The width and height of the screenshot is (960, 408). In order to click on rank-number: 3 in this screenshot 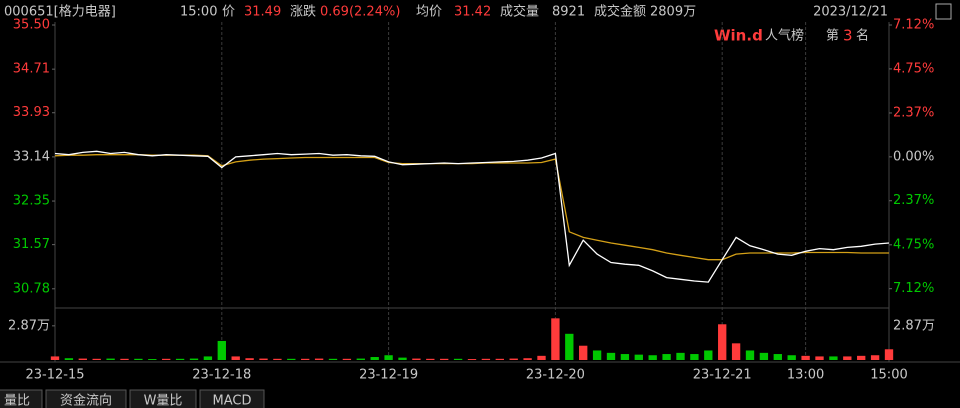, I will do `click(848, 36)`.